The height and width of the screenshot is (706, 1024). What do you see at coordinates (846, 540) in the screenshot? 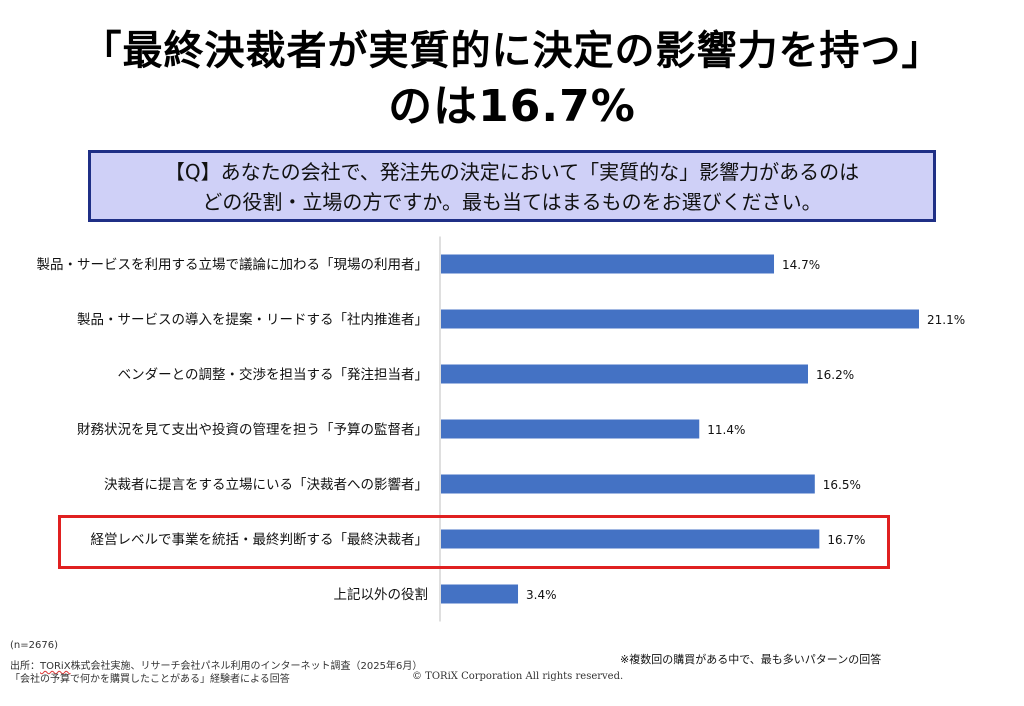
I see `value-label: 16.7%` at bounding box center [846, 540].